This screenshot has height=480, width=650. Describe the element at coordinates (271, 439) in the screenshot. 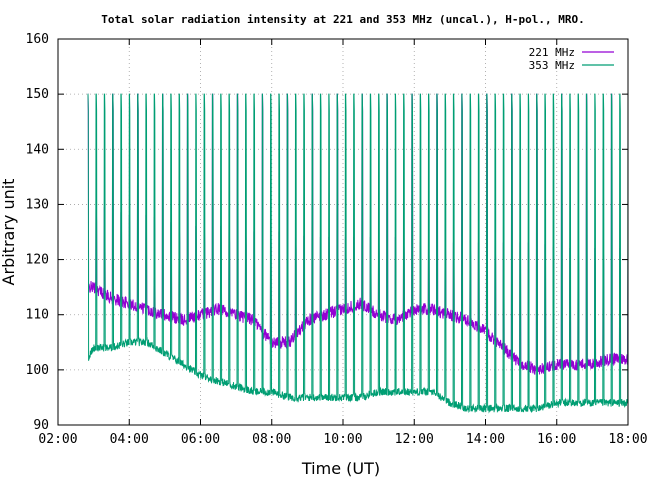

I see `x-tick-label: 08:00` at that location.